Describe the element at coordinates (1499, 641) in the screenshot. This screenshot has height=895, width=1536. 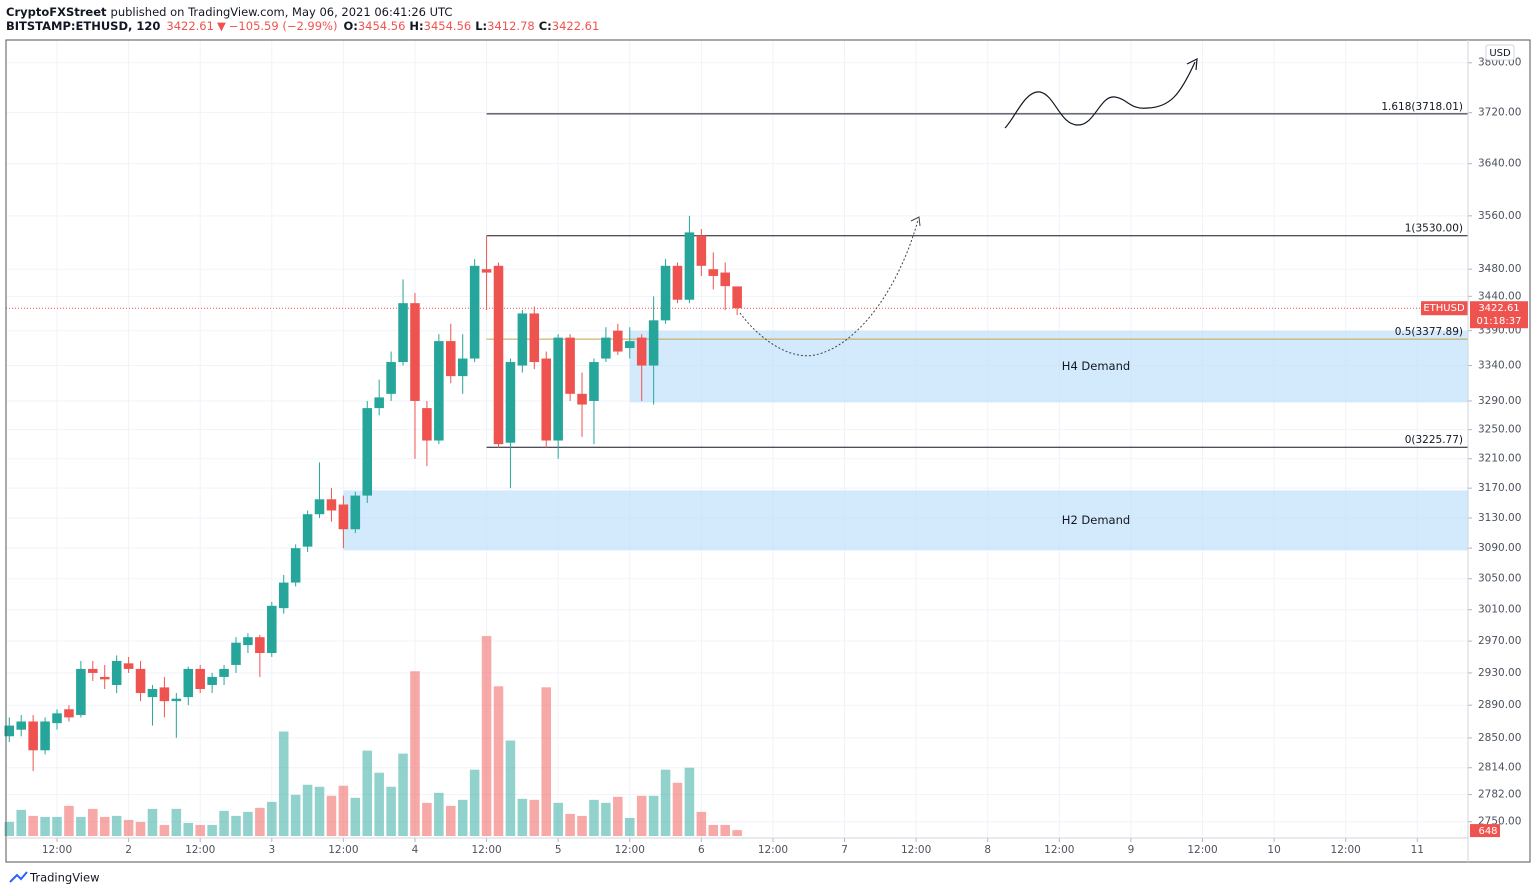
I see `y-tick-label: 2970.00` at that location.